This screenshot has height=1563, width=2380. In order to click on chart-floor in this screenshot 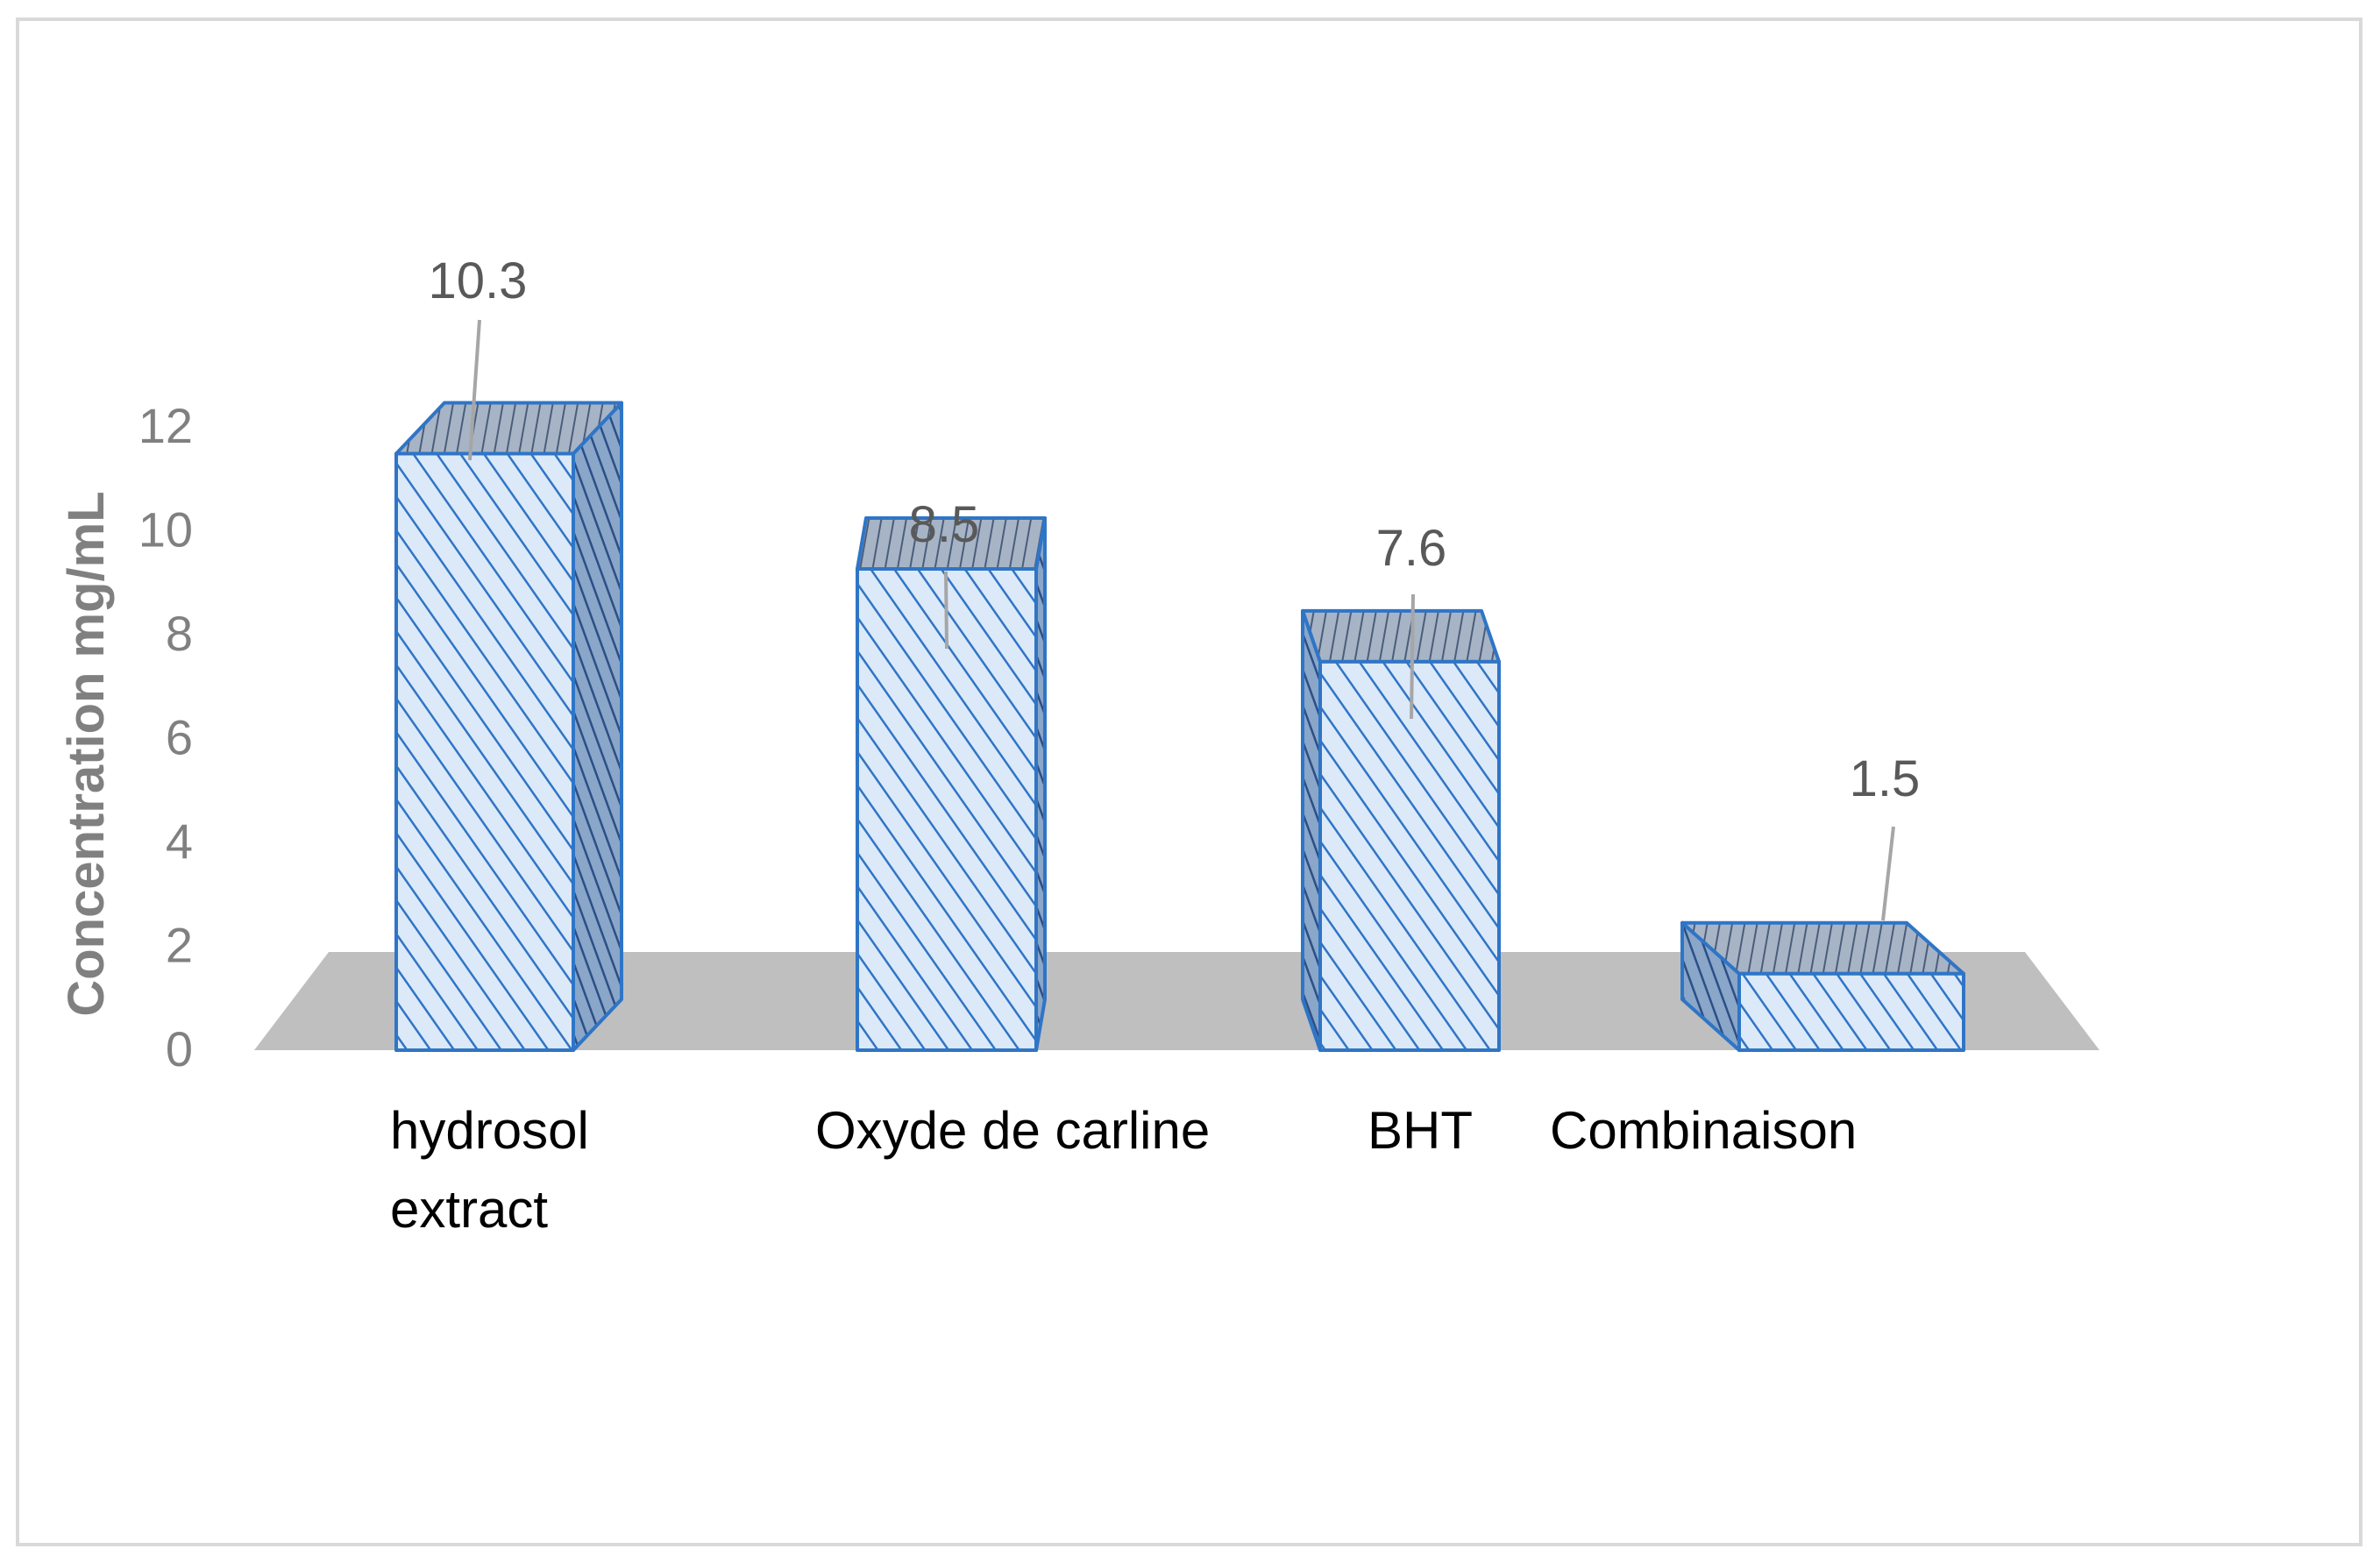, I will do `click(1176, 1001)`.